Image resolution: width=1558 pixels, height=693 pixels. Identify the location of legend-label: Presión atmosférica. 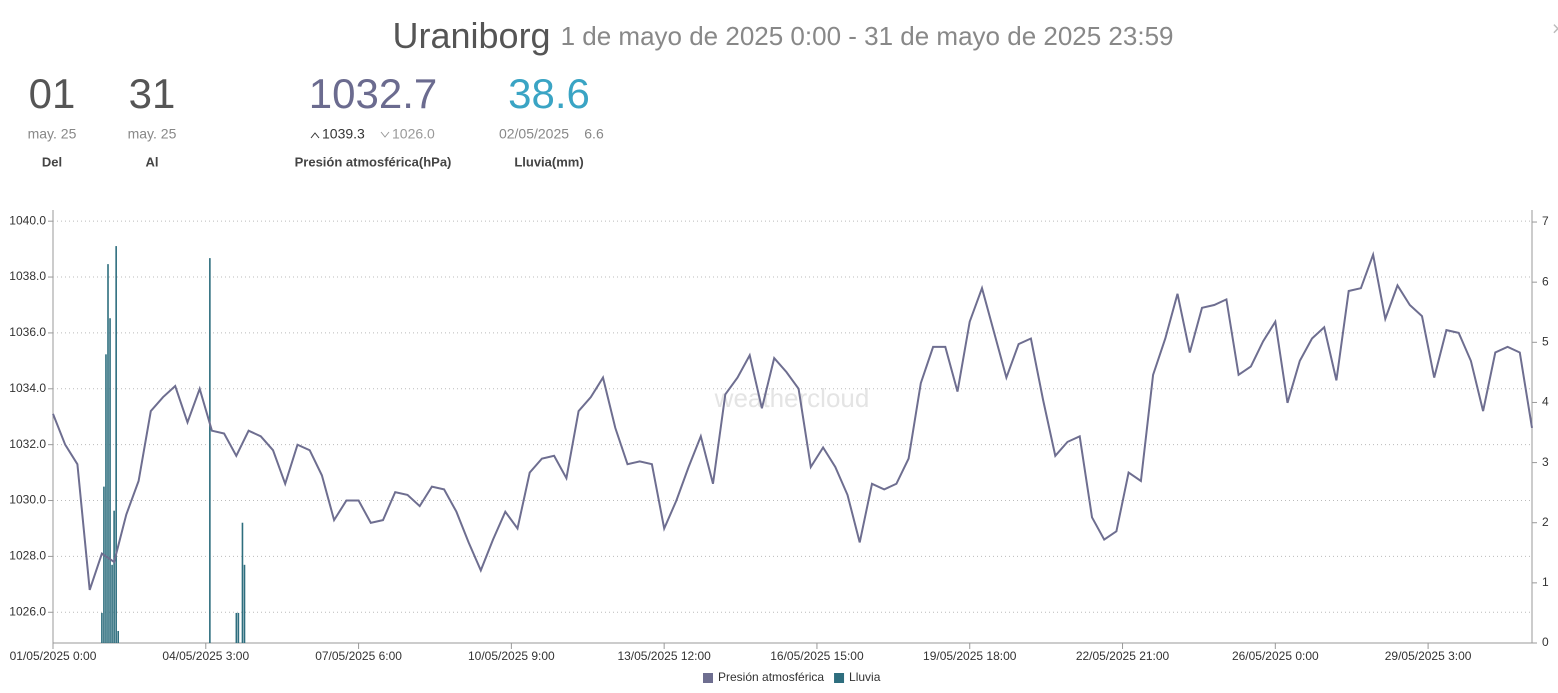
(771, 677).